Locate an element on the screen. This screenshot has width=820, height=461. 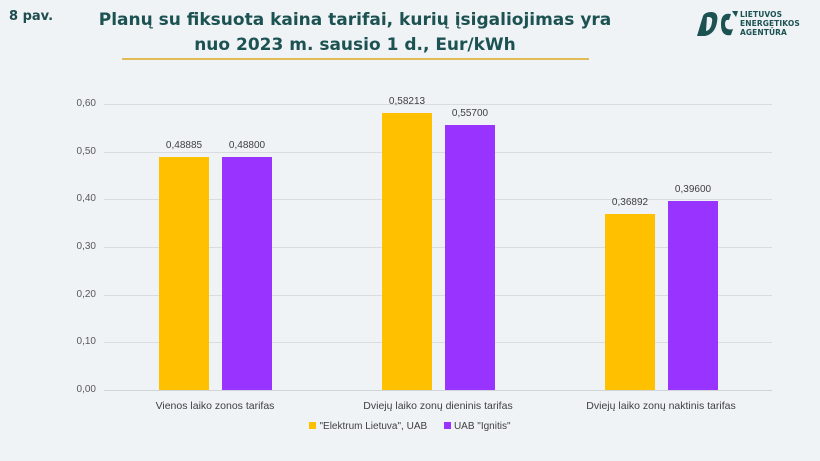
title-underline is located at coordinates (355, 59).